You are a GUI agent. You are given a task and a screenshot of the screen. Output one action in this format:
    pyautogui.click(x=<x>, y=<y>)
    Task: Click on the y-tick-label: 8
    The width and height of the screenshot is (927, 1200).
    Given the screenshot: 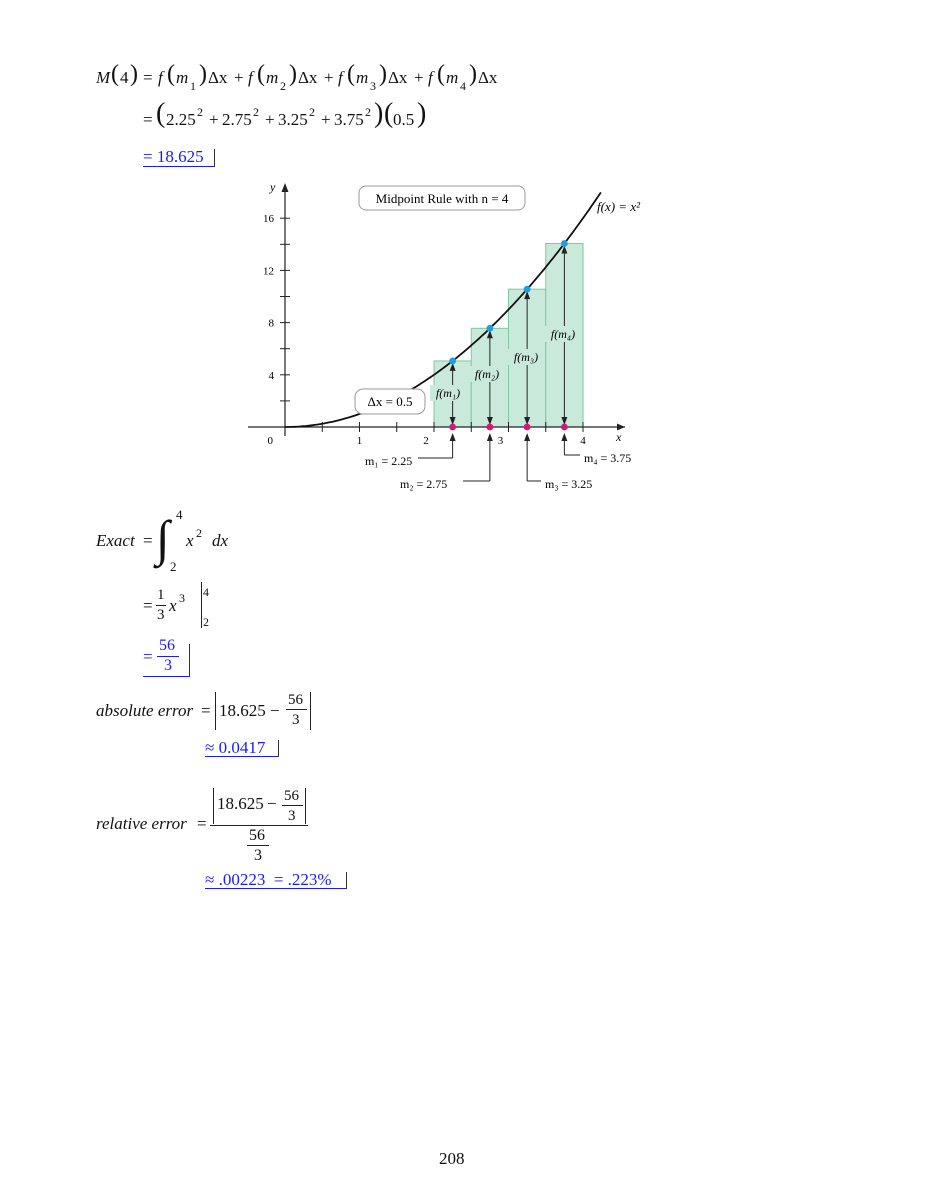 What is the action you would take?
    pyautogui.click(x=272, y=324)
    